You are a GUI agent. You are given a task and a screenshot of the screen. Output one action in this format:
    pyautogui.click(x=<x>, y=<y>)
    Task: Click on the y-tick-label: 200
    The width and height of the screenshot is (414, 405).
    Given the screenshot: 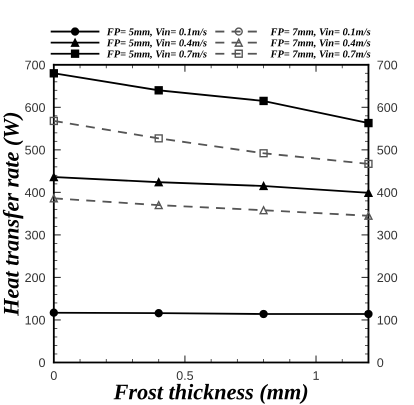 What is the action you would take?
    pyautogui.click(x=35, y=277)
    